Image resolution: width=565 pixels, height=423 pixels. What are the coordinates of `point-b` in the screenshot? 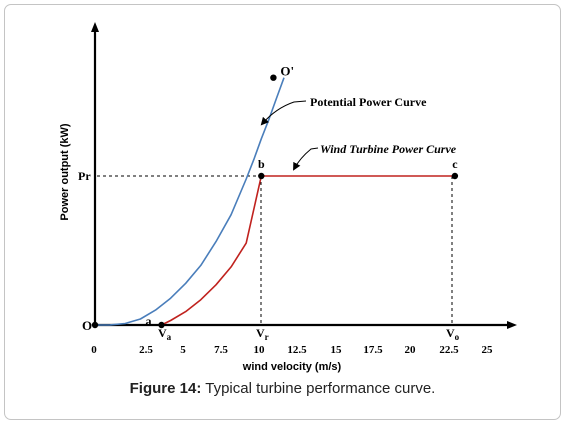 It's located at (261, 176).